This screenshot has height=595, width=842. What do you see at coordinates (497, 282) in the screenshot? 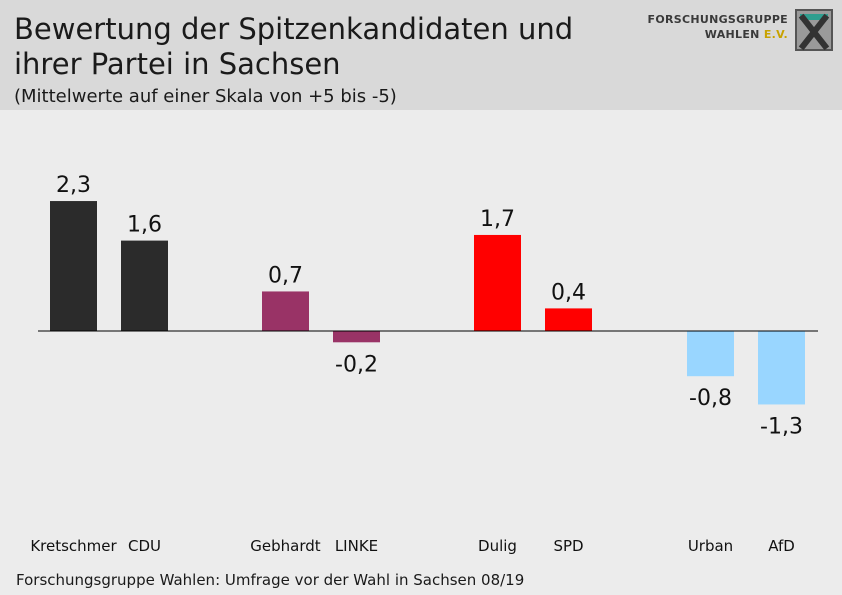
I see `bar-dulig` at bounding box center [497, 282].